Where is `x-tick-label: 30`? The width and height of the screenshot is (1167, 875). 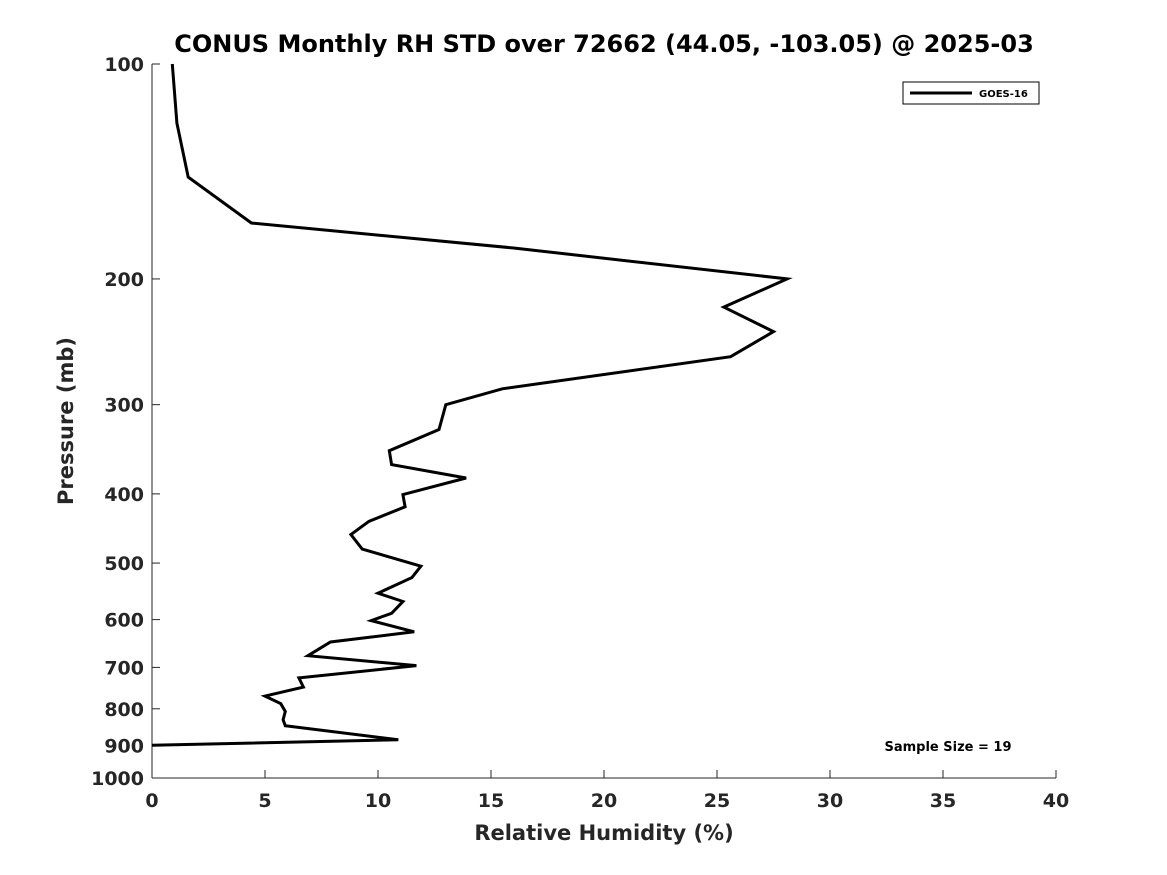
x-tick-label: 30 is located at coordinates (830, 801).